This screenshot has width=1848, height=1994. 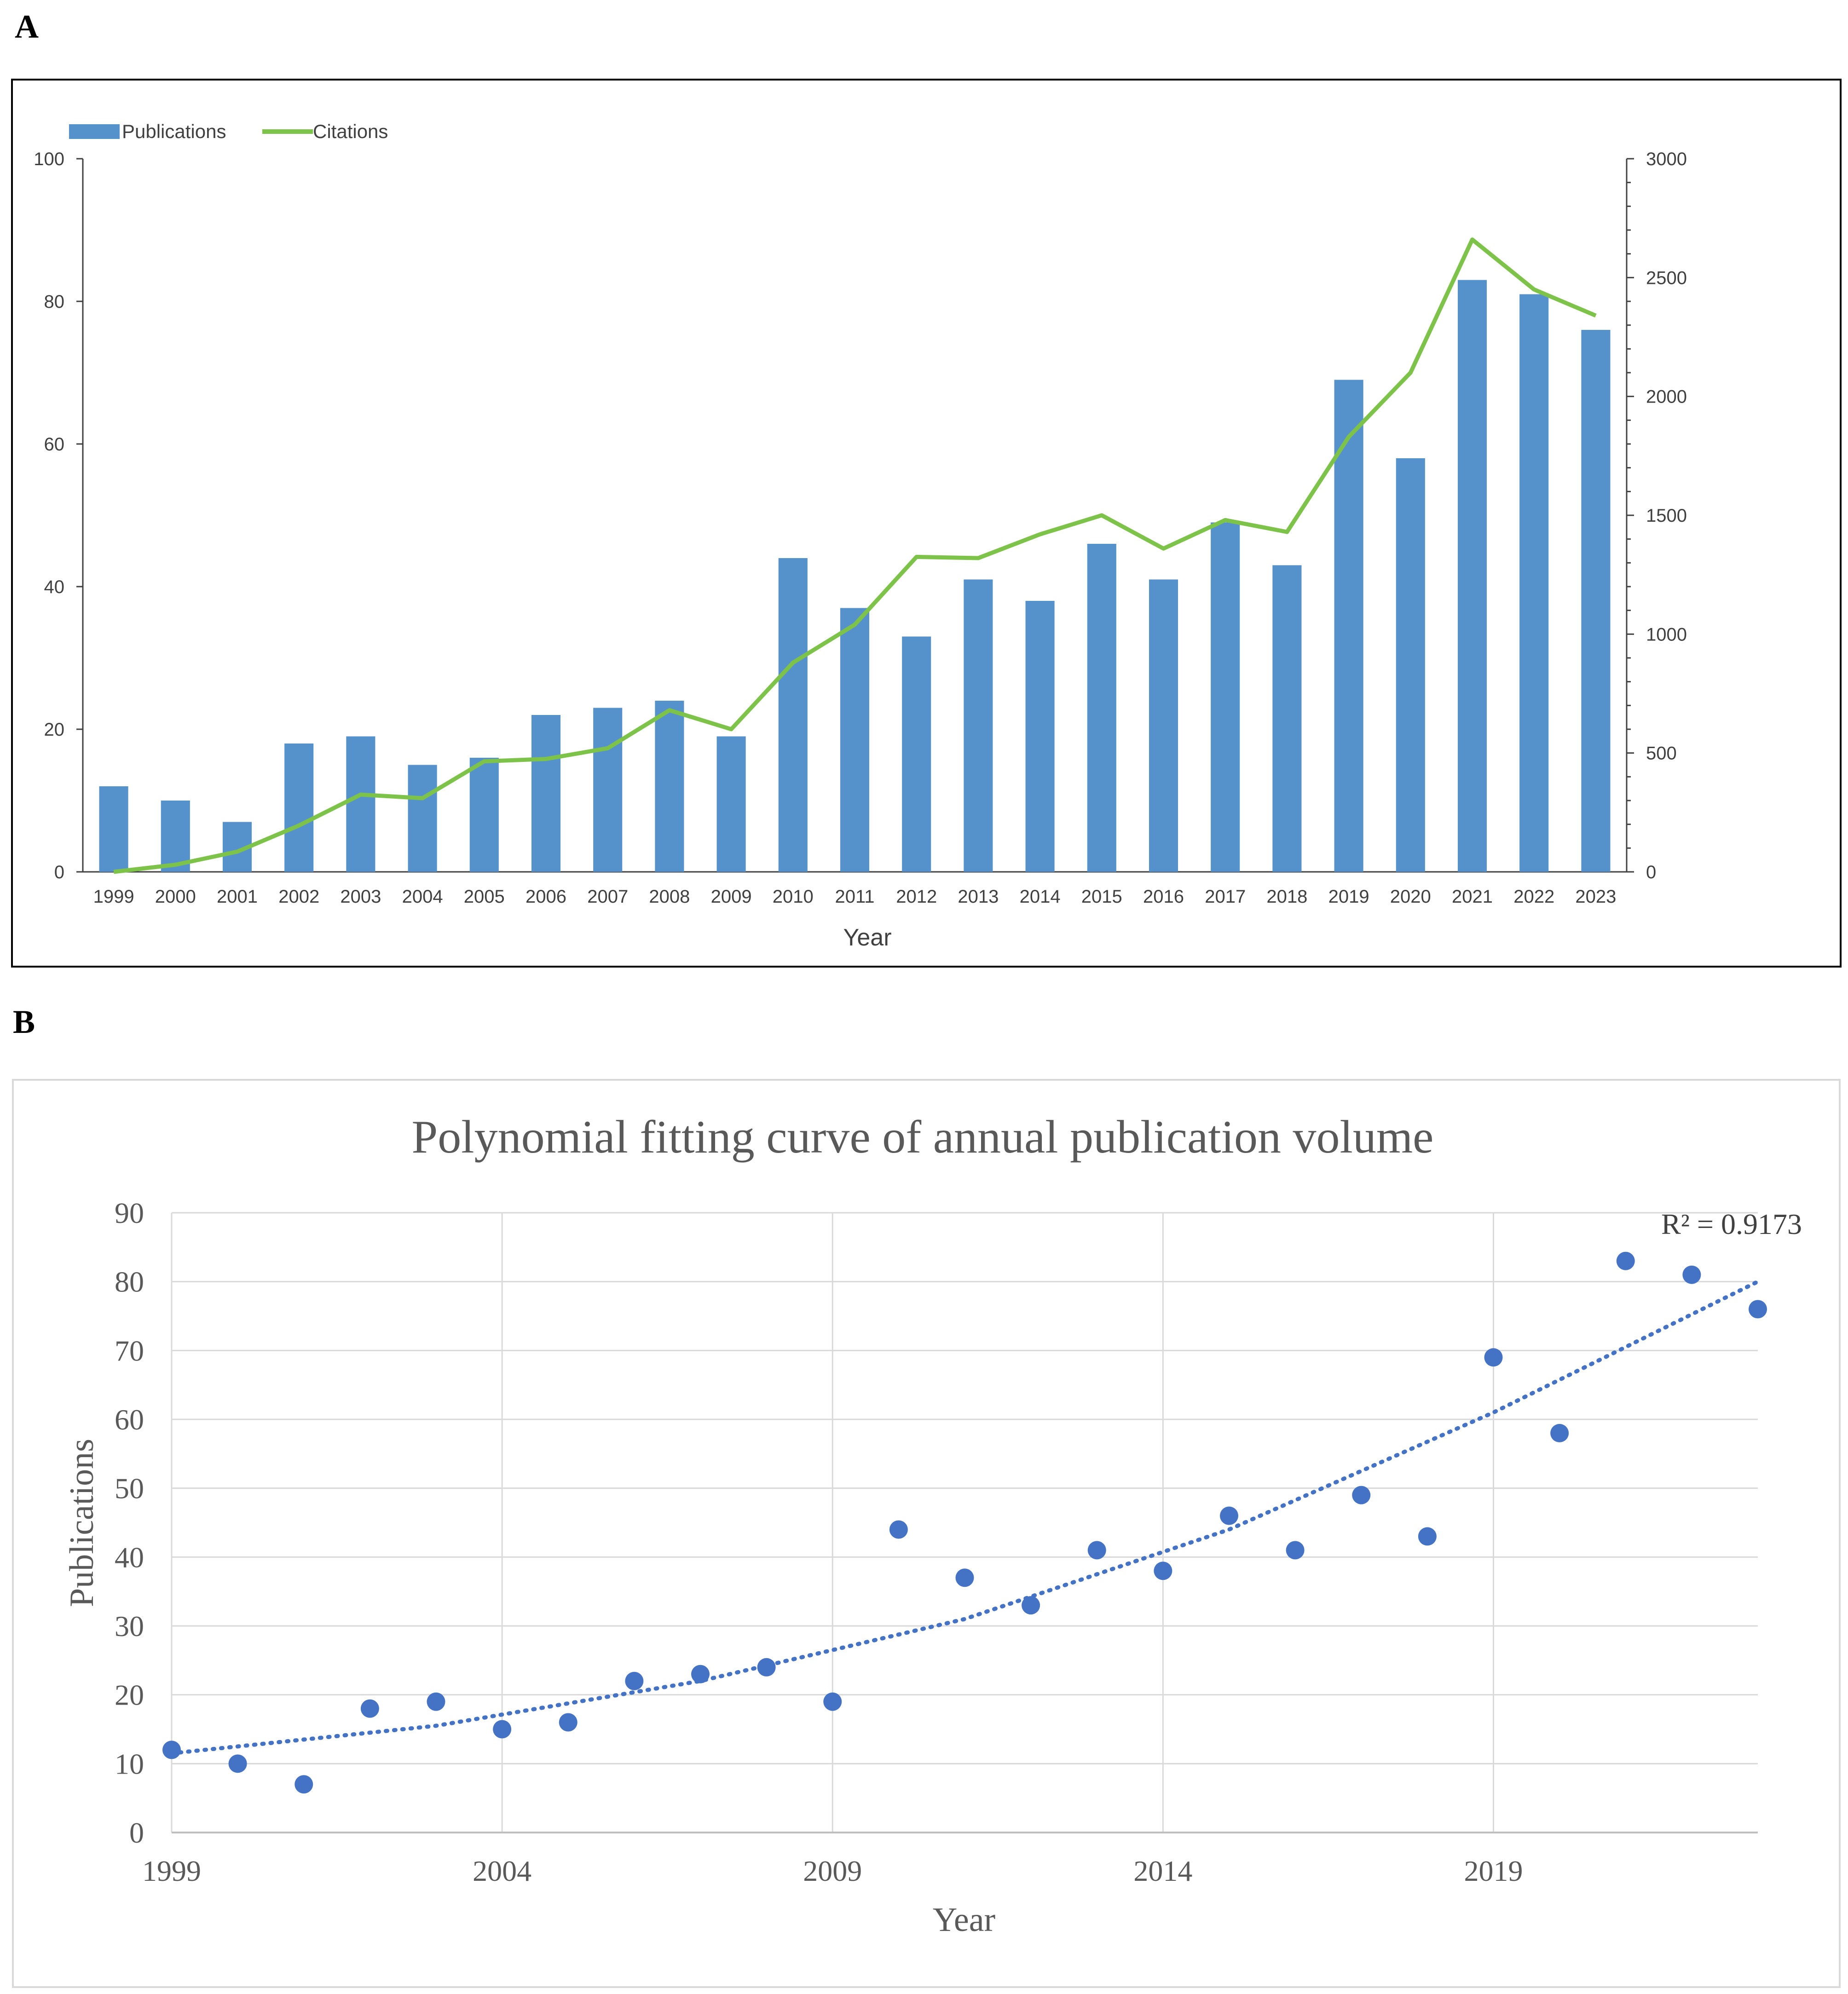 I want to click on chart-a-left-tick-label: 40, so click(x=54, y=587).